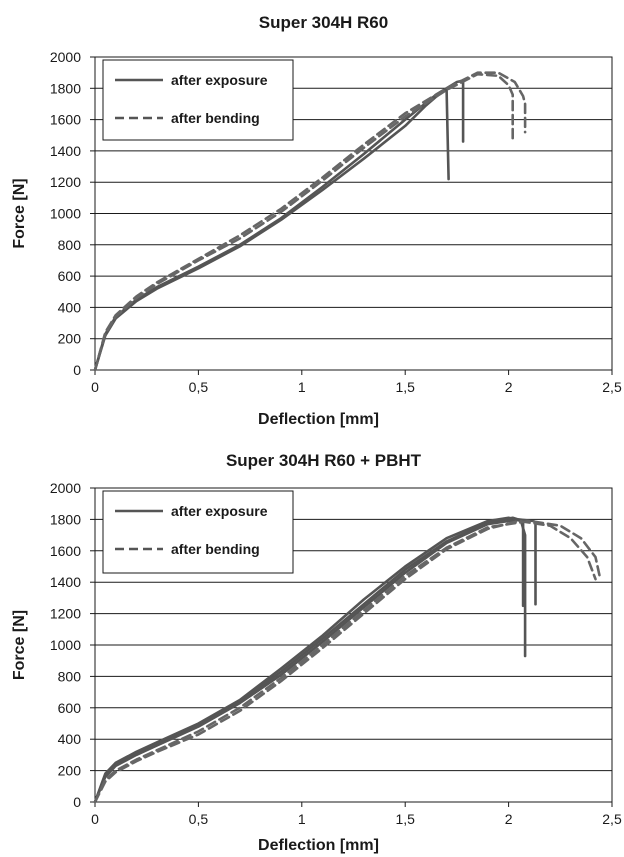  What do you see at coordinates (324, 460) in the screenshot?
I see `chart-title: Super 304H R60 + PBHT` at bounding box center [324, 460].